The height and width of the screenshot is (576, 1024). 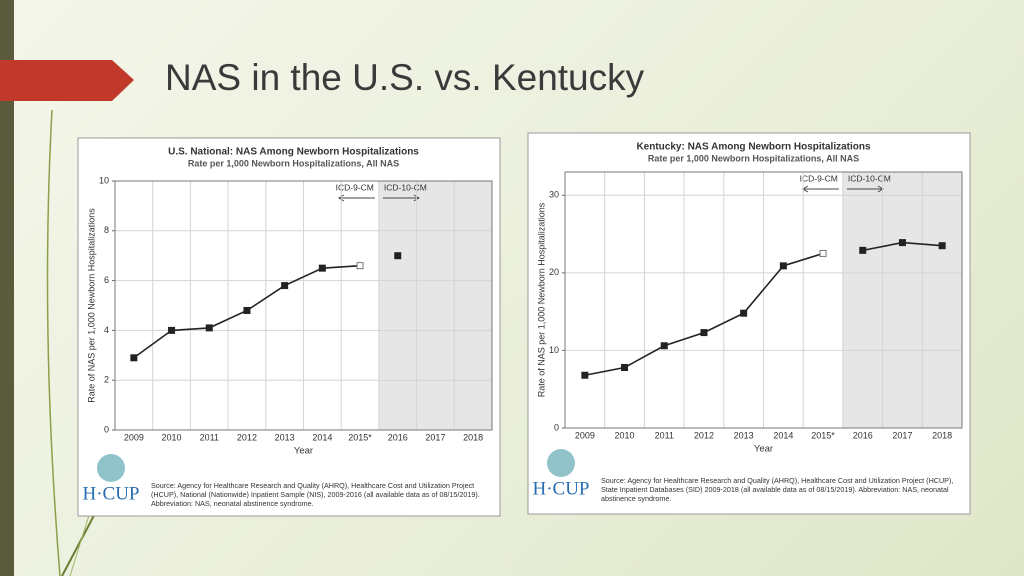 I want to click on y-tick-label: 30, so click(x=554, y=195).